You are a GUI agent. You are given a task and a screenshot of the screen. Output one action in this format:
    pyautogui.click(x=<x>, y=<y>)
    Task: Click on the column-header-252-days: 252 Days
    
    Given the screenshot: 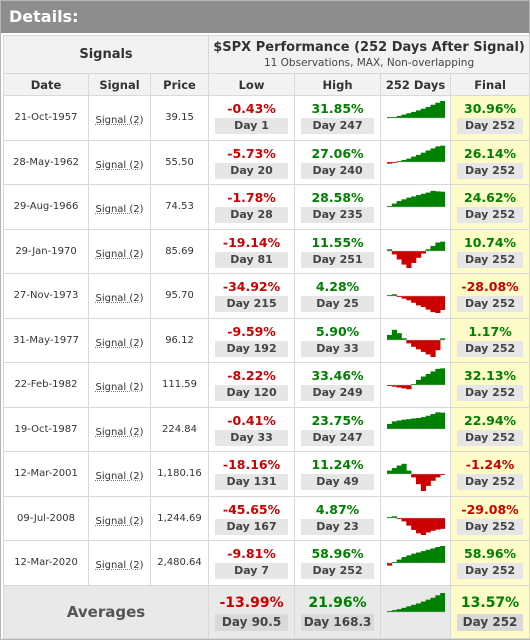 What is the action you would take?
    pyautogui.click(x=416, y=84)
    